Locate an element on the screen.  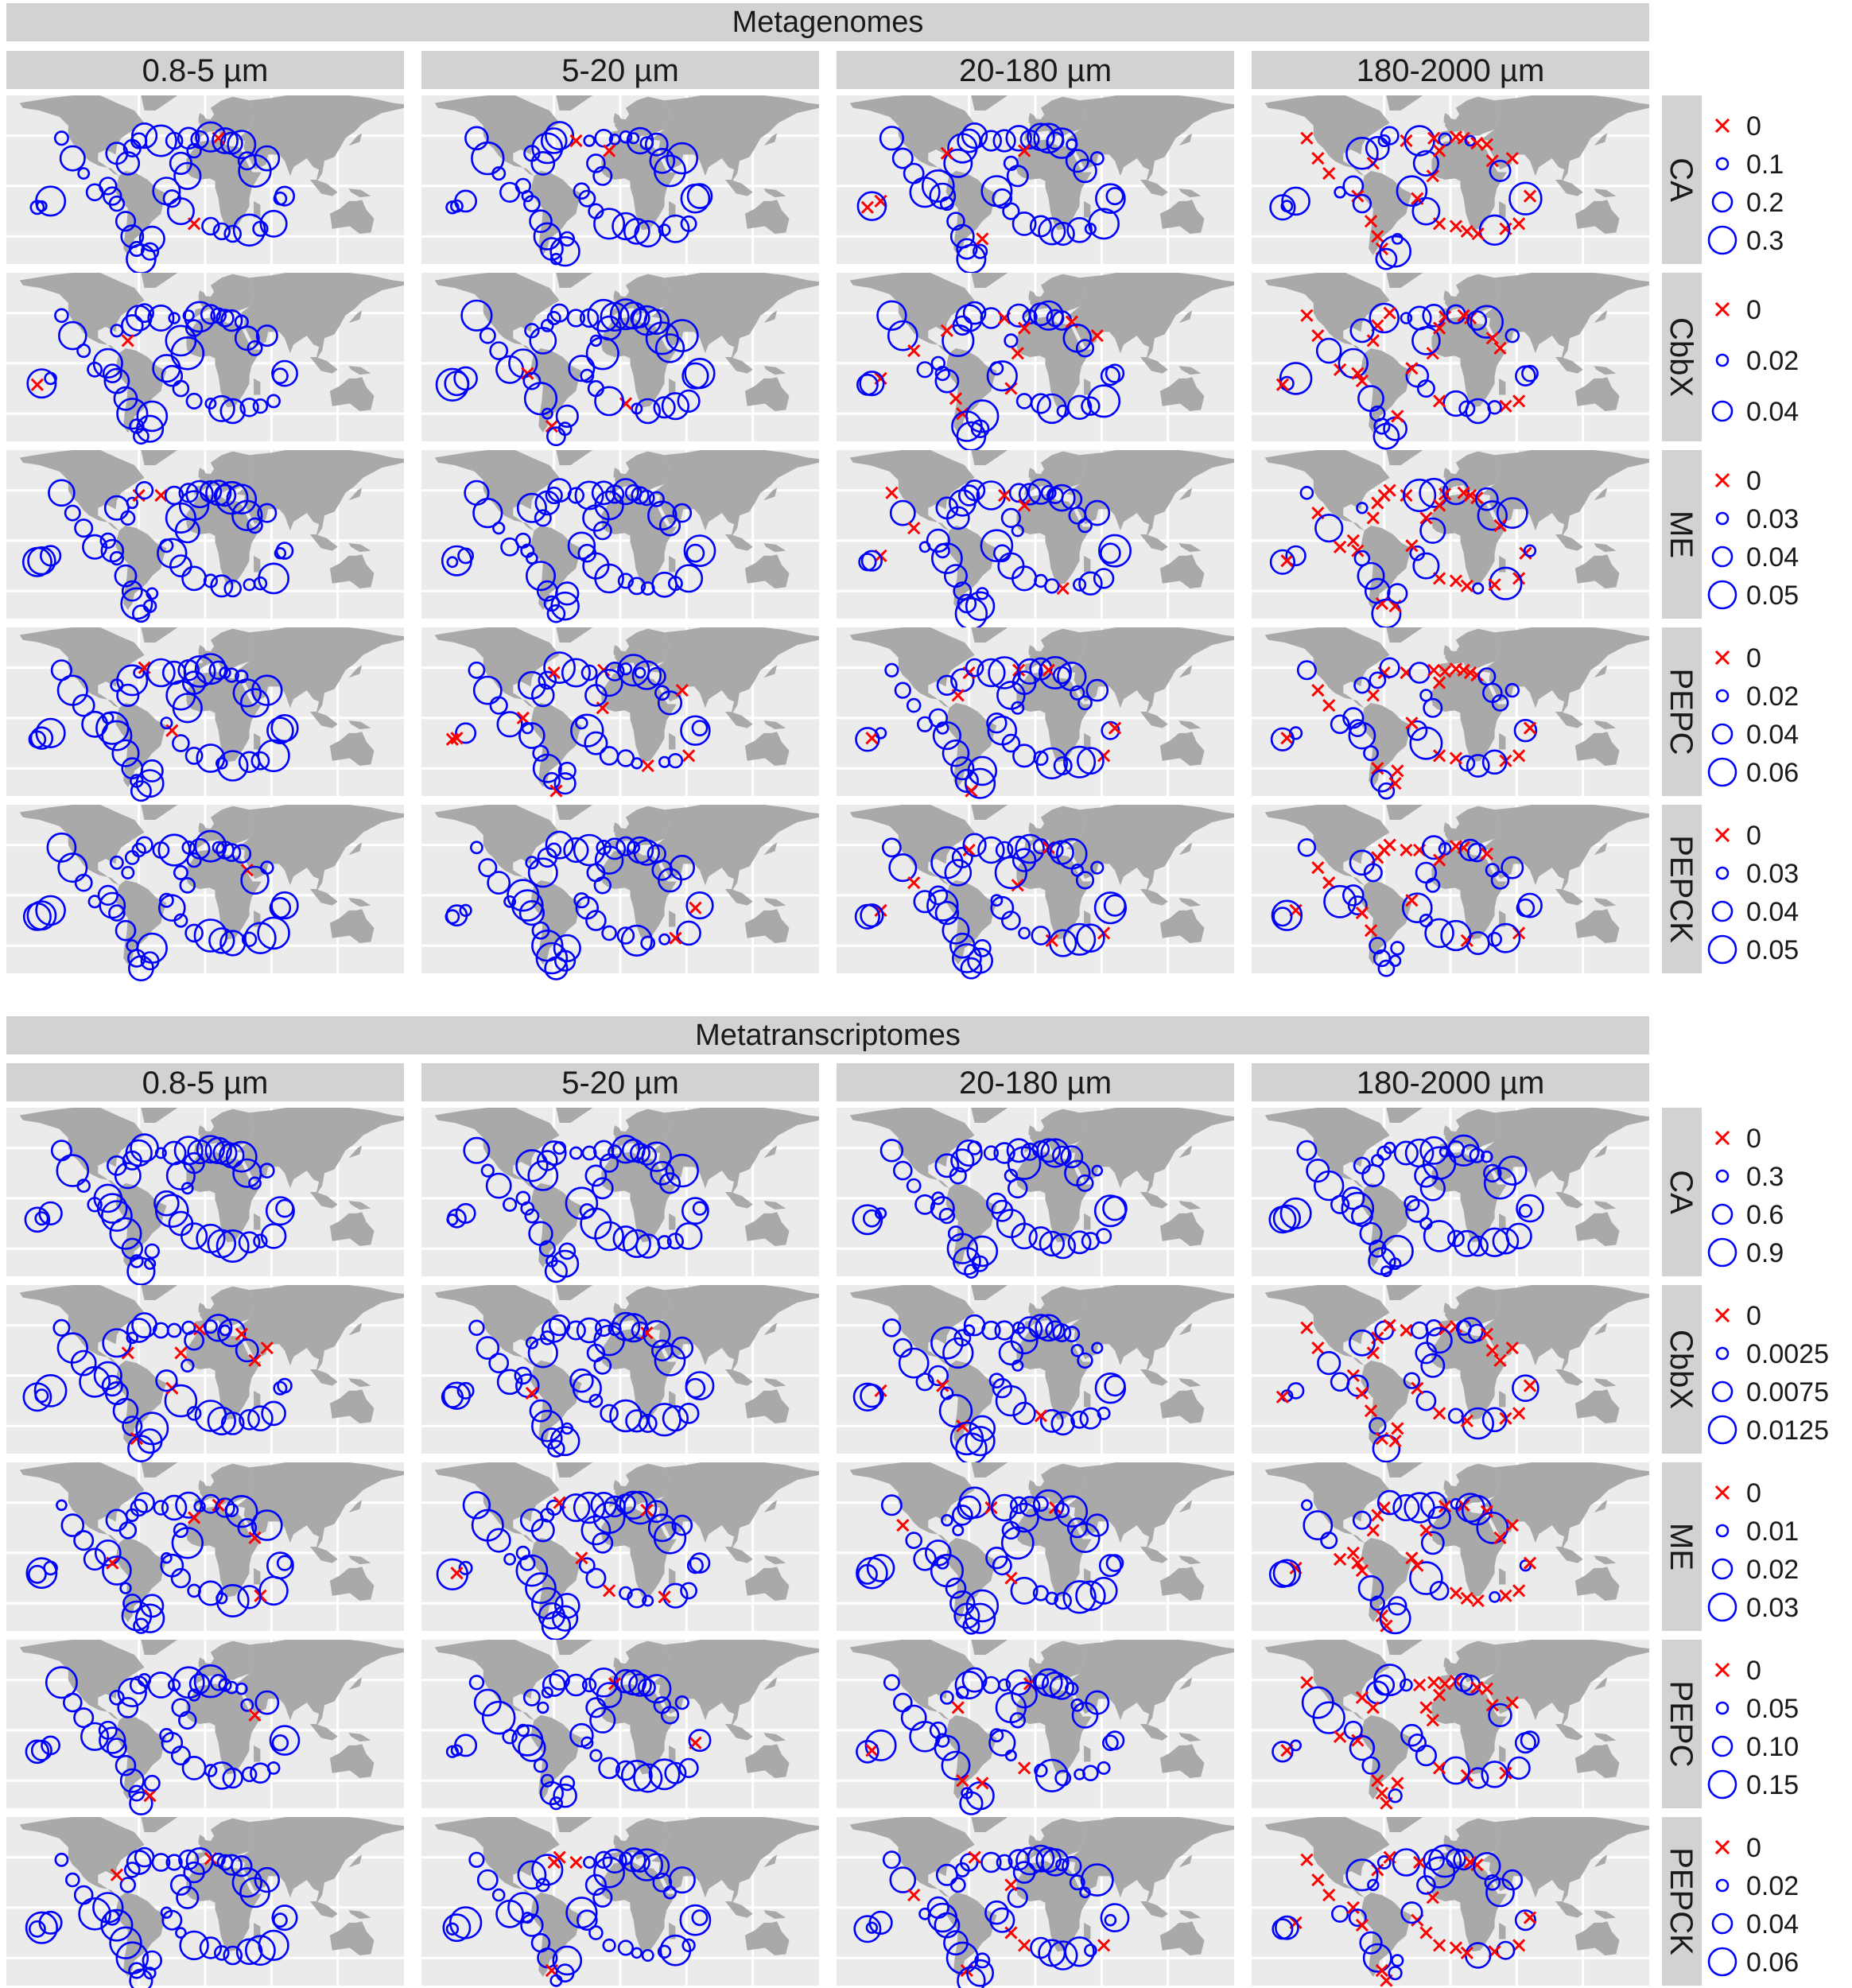
legend-value-label: 0.01 is located at coordinates (1773, 1531).